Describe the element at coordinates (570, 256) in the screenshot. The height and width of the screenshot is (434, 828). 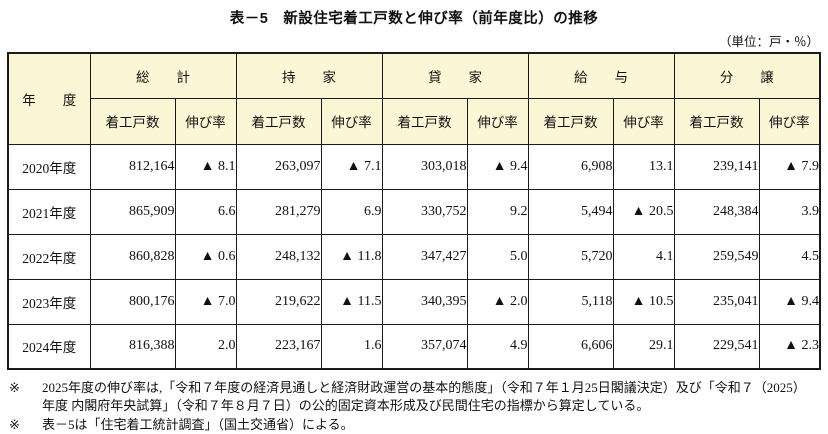
I see `units-cell: 5,720` at that location.